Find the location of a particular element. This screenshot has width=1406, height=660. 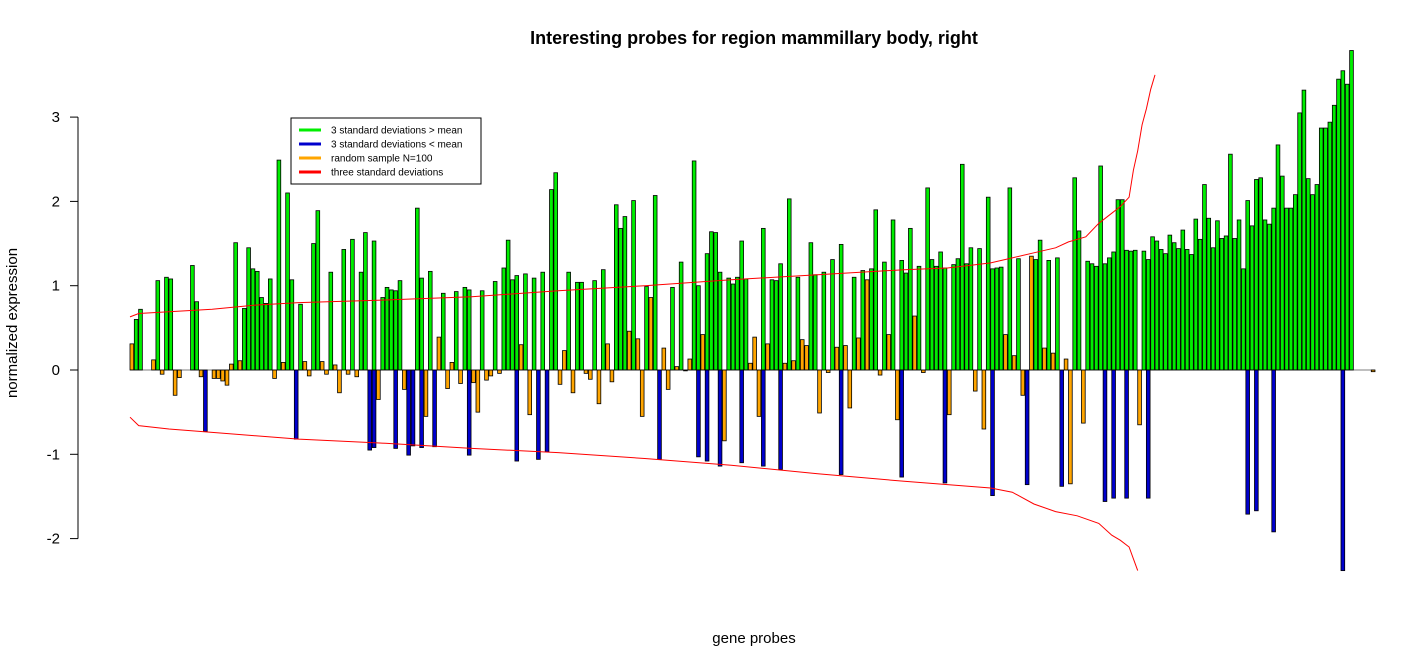

legend-box is located at coordinates (386, 151).